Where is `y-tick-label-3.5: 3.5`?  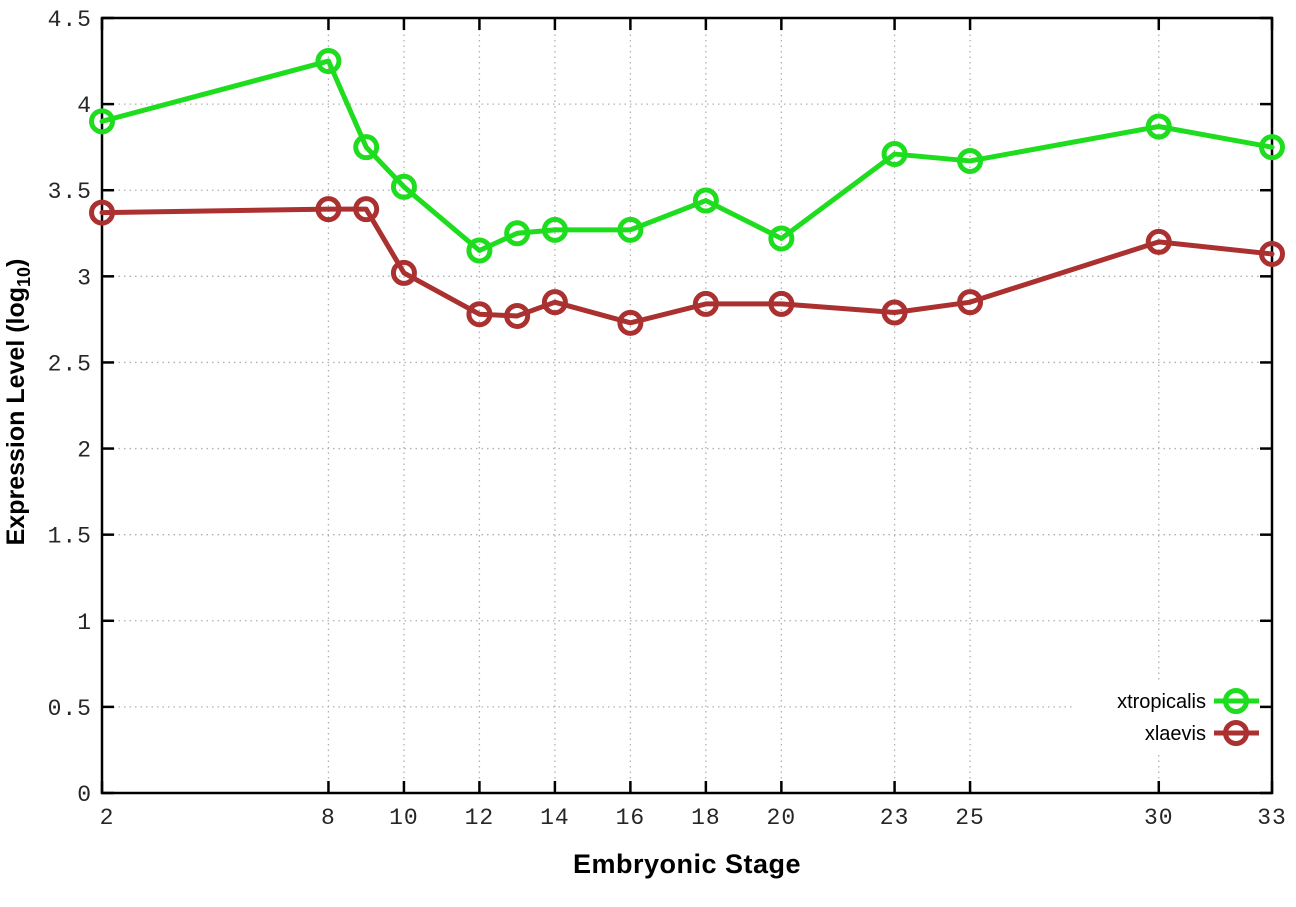 y-tick-label-3.5: 3.5 is located at coordinates (70, 192).